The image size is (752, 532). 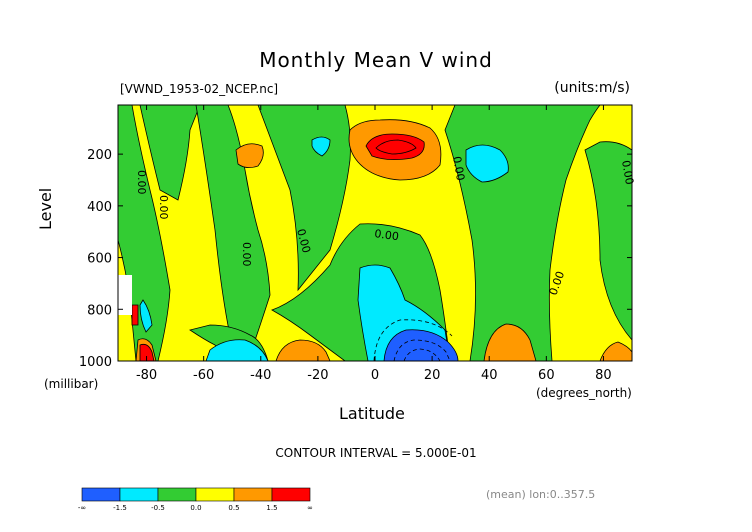 I want to click on colorbar-tick-label: 1.5, so click(x=271, y=508).